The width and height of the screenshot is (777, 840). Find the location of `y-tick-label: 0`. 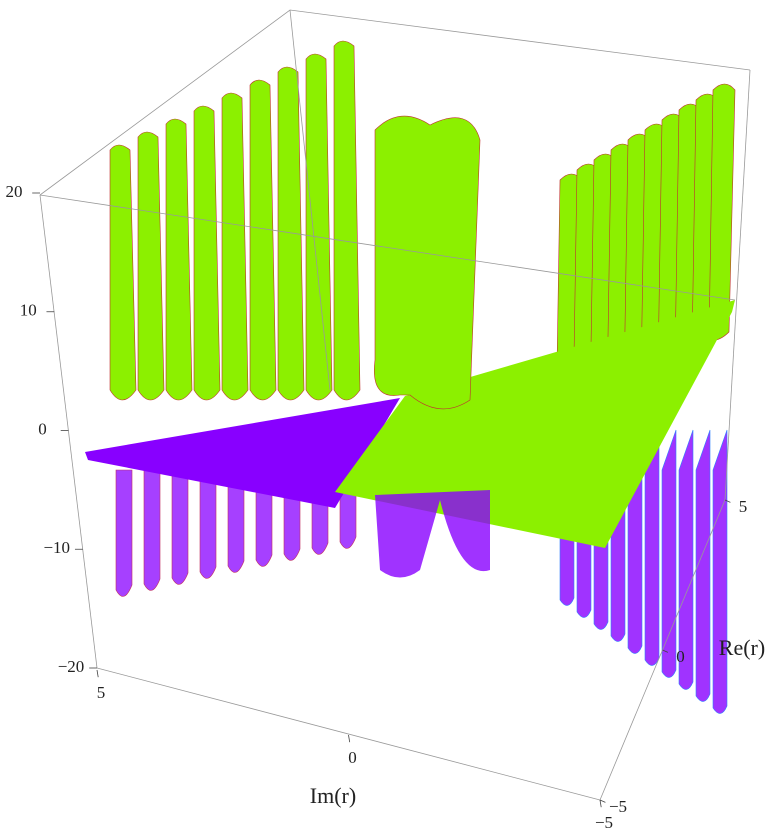

y-tick-label: 0 is located at coordinates (680, 656).